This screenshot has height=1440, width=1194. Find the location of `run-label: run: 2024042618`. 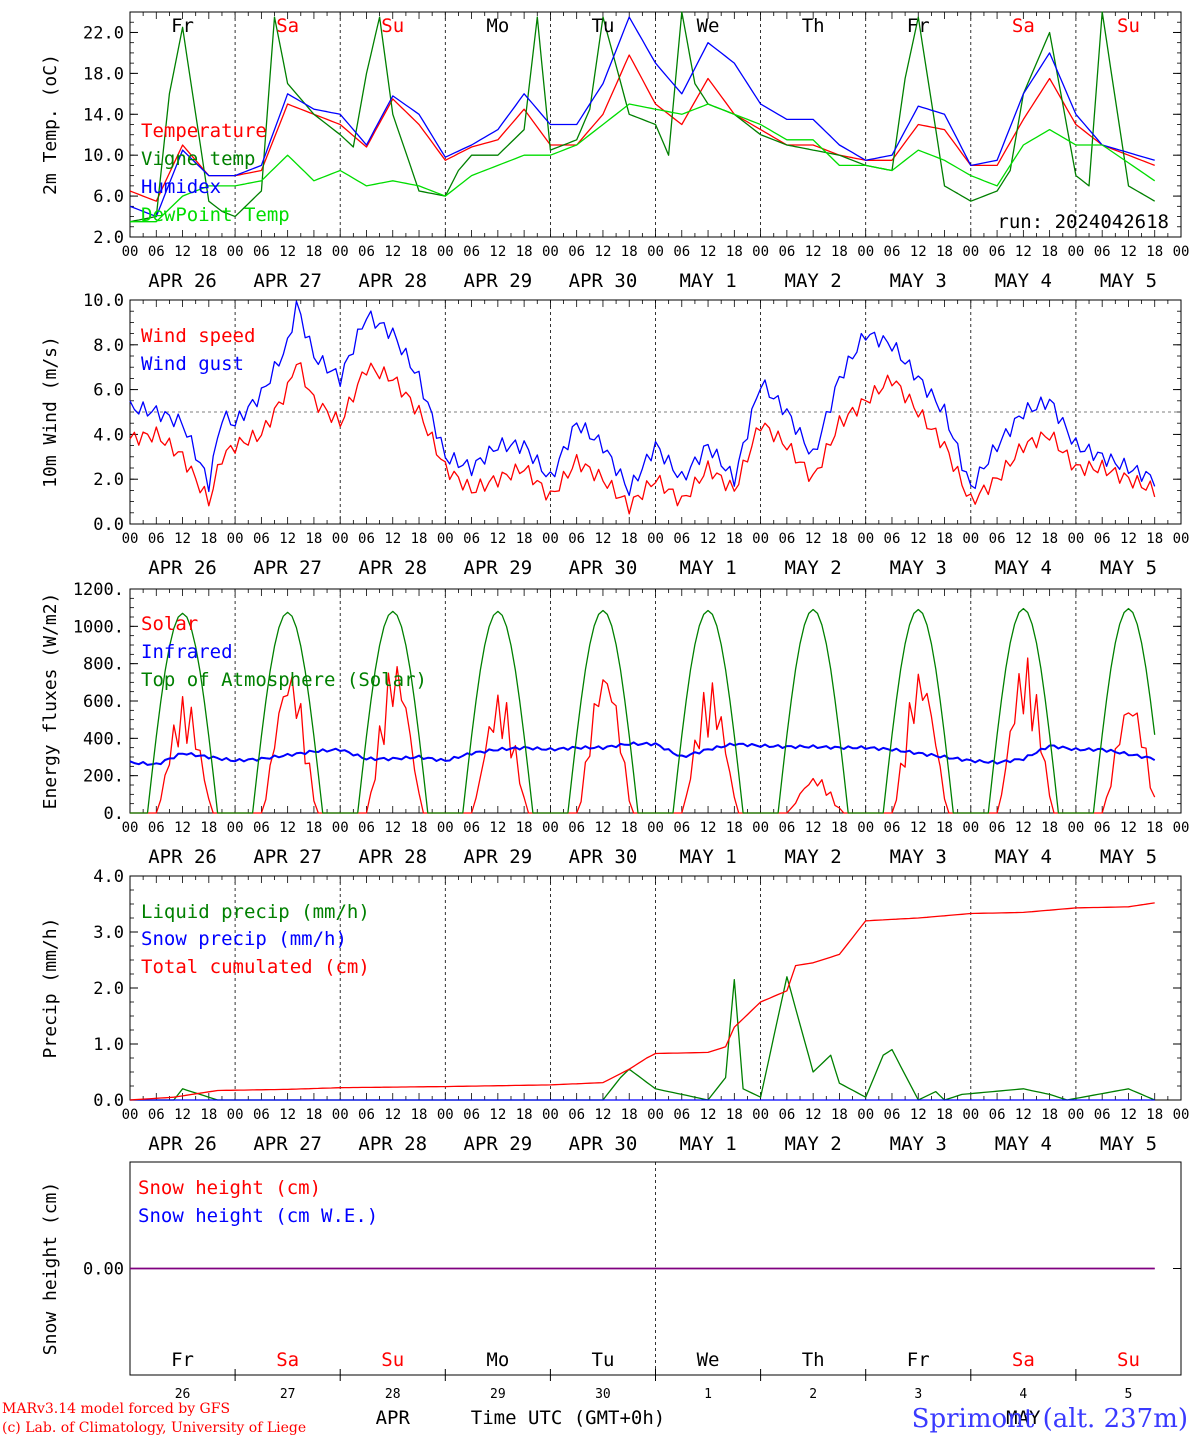

run-label: run: 2024042618 is located at coordinates (1083, 222).